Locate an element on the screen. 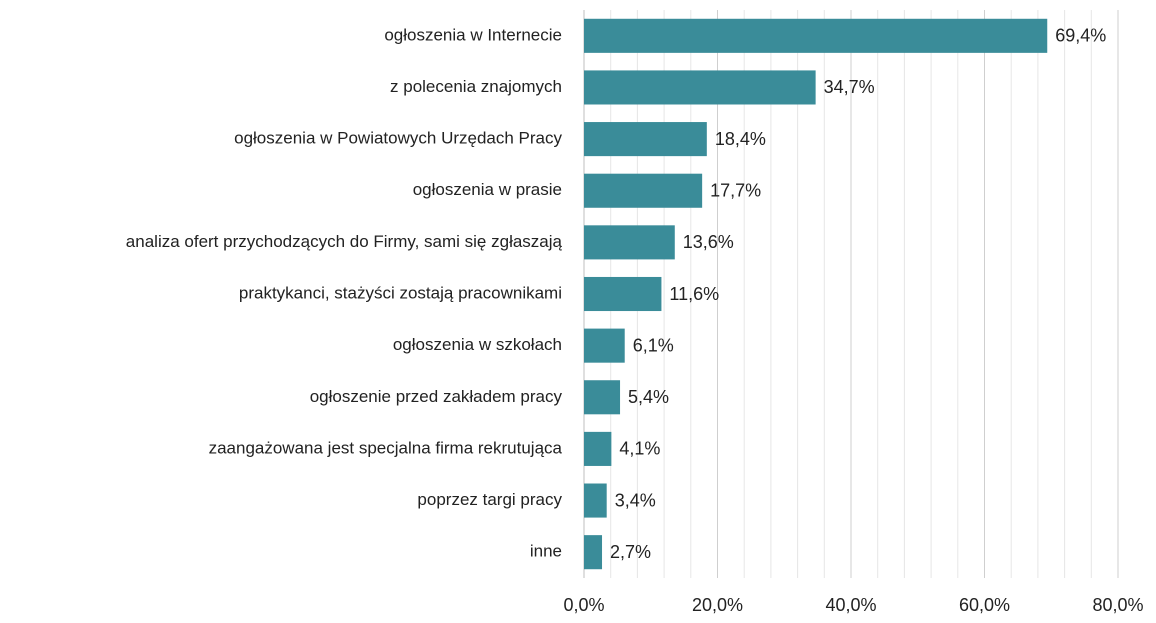 The height and width of the screenshot is (623, 1156). data-label: 5,4% is located at coordinates (648, 397).